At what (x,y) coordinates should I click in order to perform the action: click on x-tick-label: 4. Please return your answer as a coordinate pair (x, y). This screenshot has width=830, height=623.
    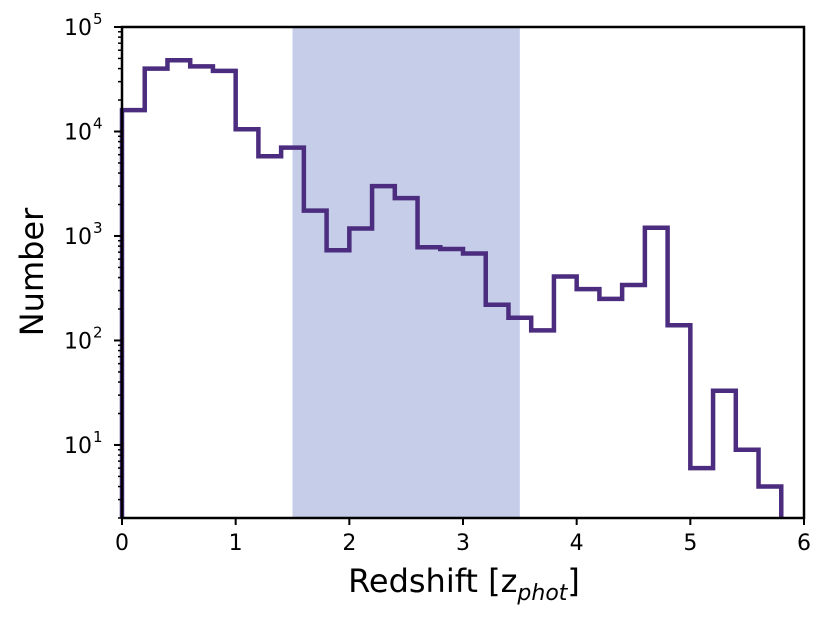
    Looking at the image, I should click on (577, 543).